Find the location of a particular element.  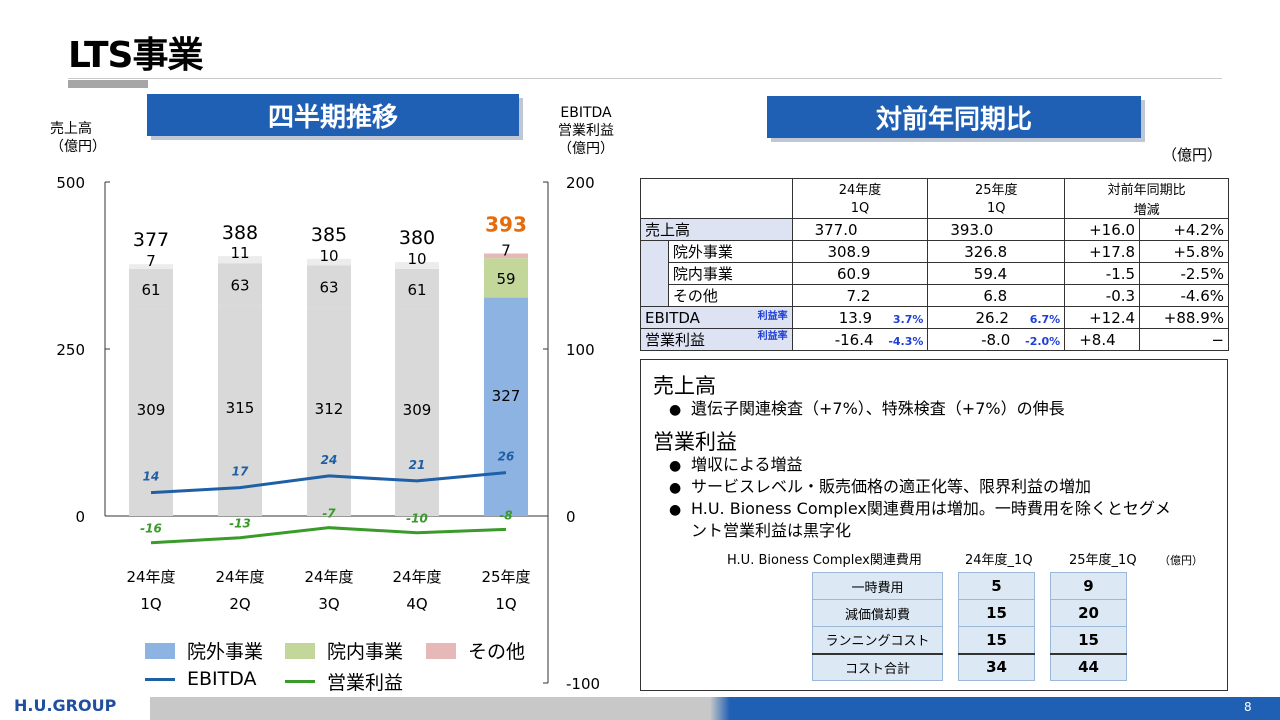

table-row: 営業利益 利益率 -16.4 -4.3% -8.0 -2.0% +8.4 − is located at coordinates (934, 339).